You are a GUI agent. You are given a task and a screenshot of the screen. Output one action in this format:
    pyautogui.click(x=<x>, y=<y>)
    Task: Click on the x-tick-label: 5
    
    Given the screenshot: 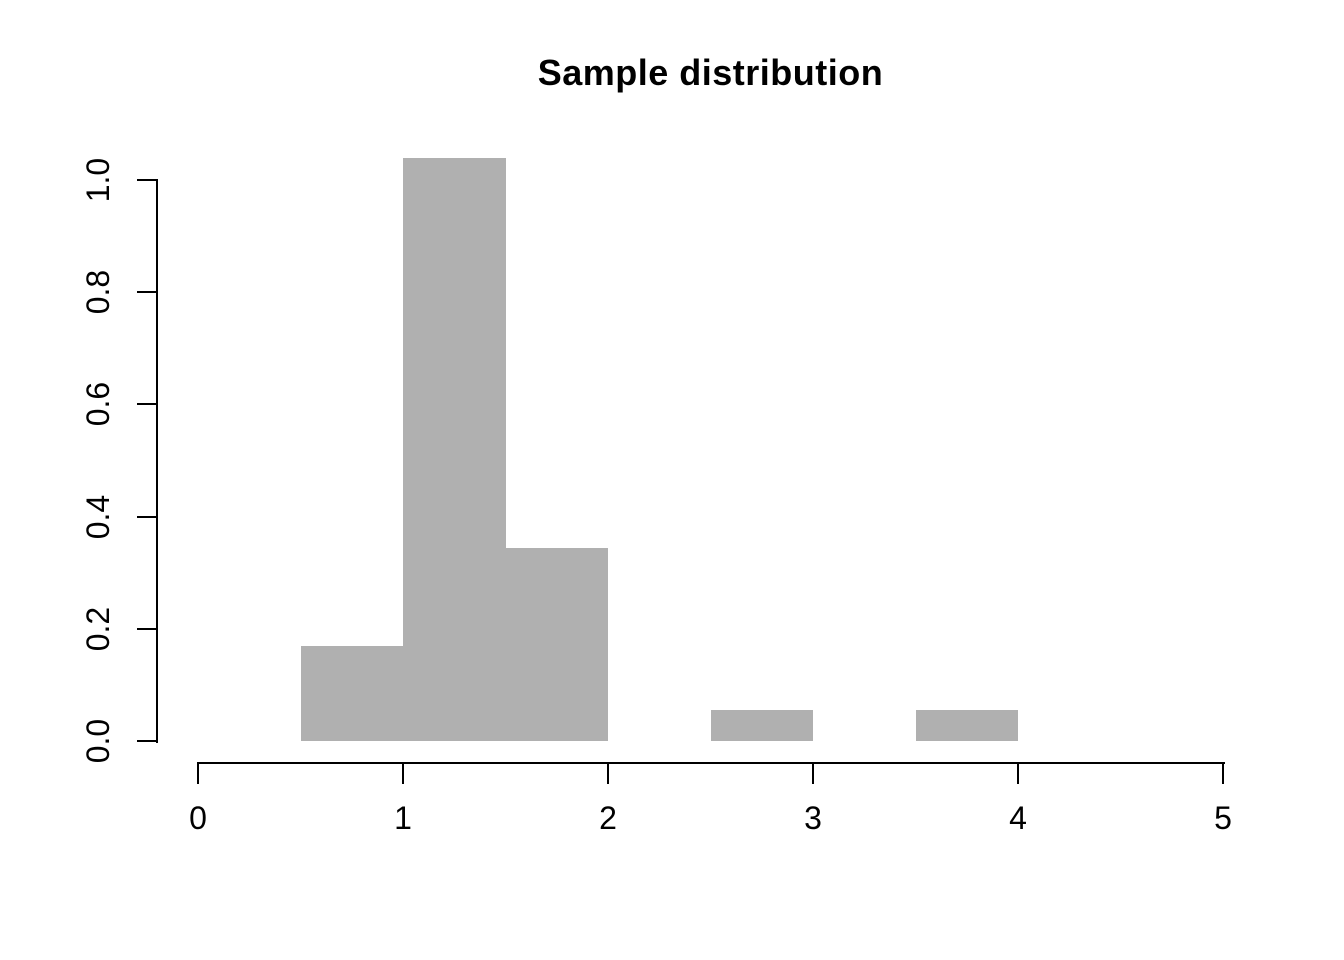 What is the action you would take?
    pyautogui.click(x=1223, y=818)
    